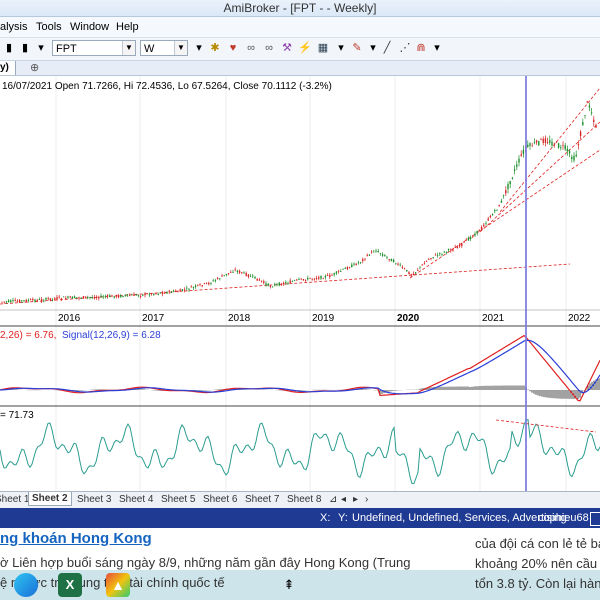  I want to click on line-draw-icon: ╱, so click(387, 48).